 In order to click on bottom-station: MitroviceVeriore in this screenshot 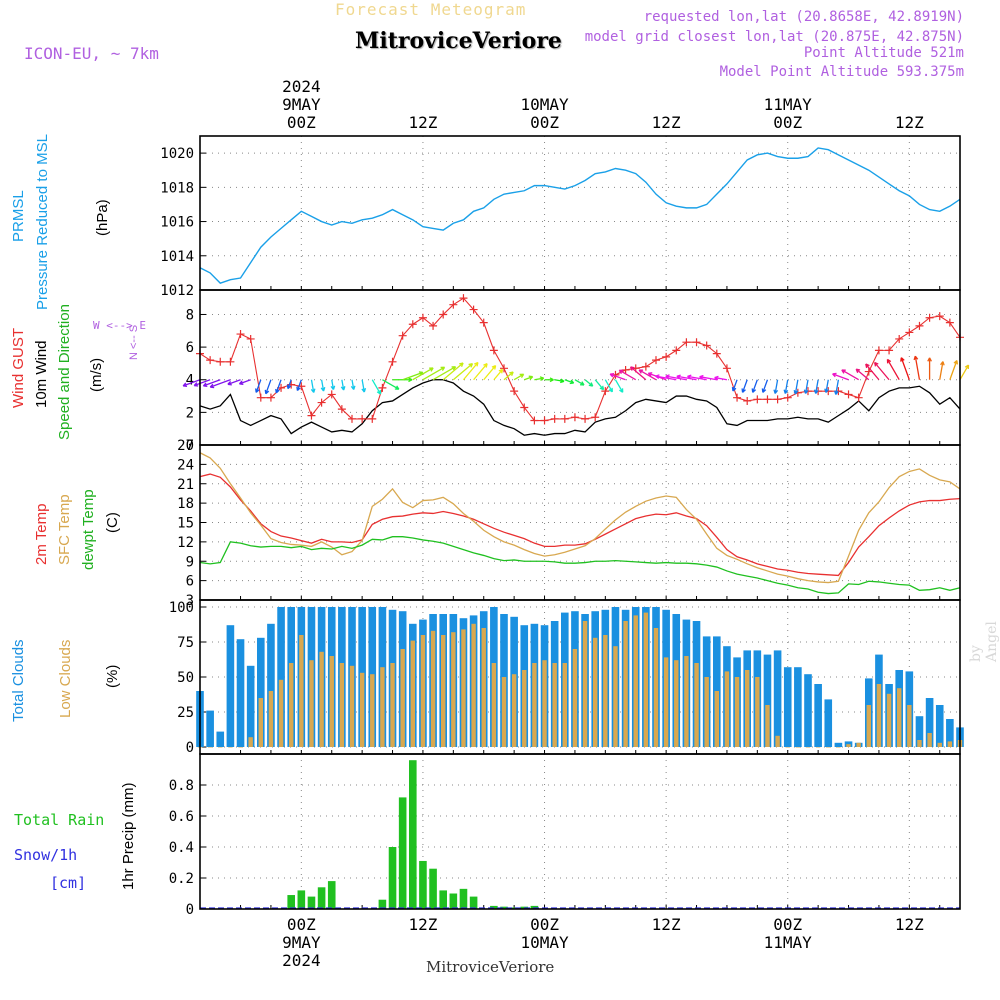, I will do `click(490, 967)`.